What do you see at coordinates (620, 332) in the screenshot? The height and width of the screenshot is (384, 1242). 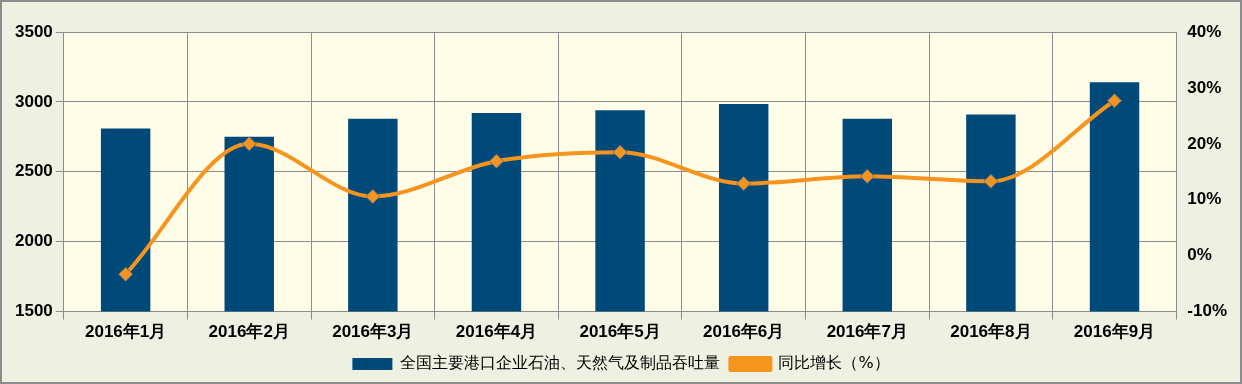 I see `x-tick-label: 2016年5月` at bounding box center [620, 332].